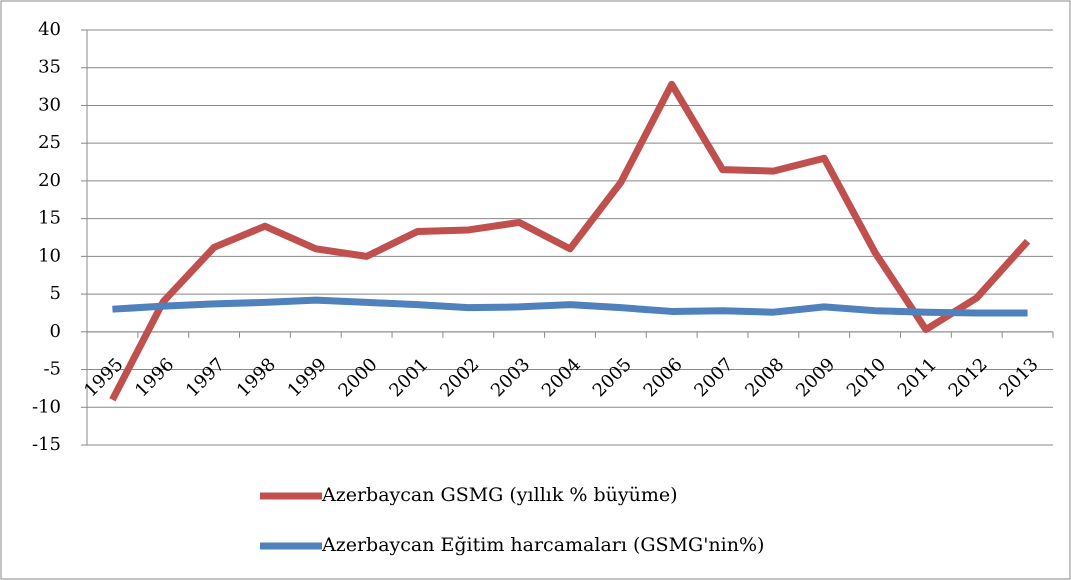 Image resolution: width=1071 pixels, height=580 pixels. What do you see at coordinates (49, 218) in the screenshot?
I see `y-tick-label: 15` at bounding box center [49, 218].